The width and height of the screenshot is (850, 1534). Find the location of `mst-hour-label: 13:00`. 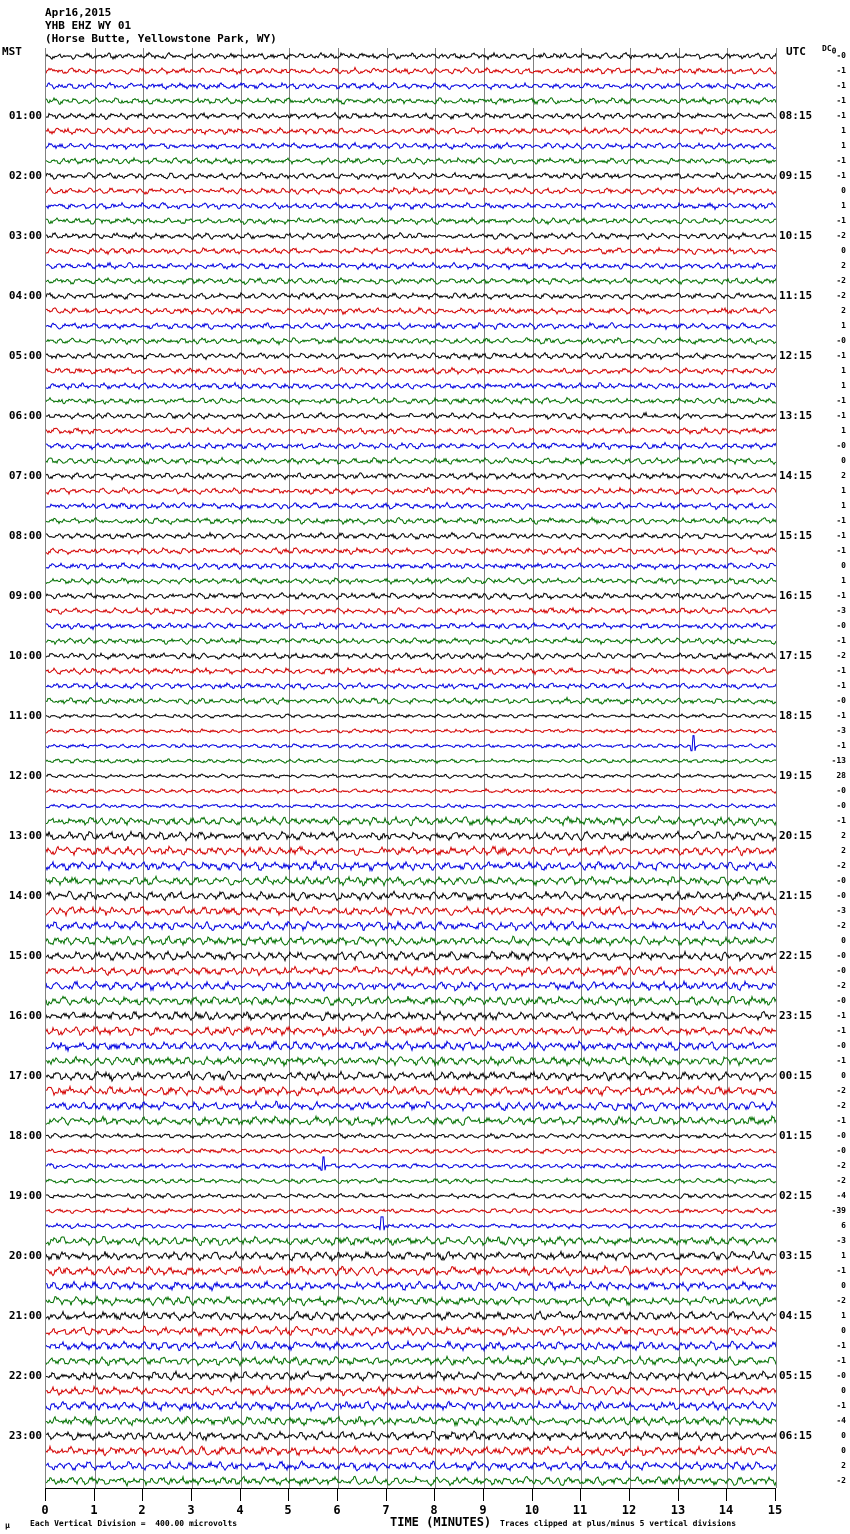

mst-hour-label: 13:00 is located at coordinates (25, 835).